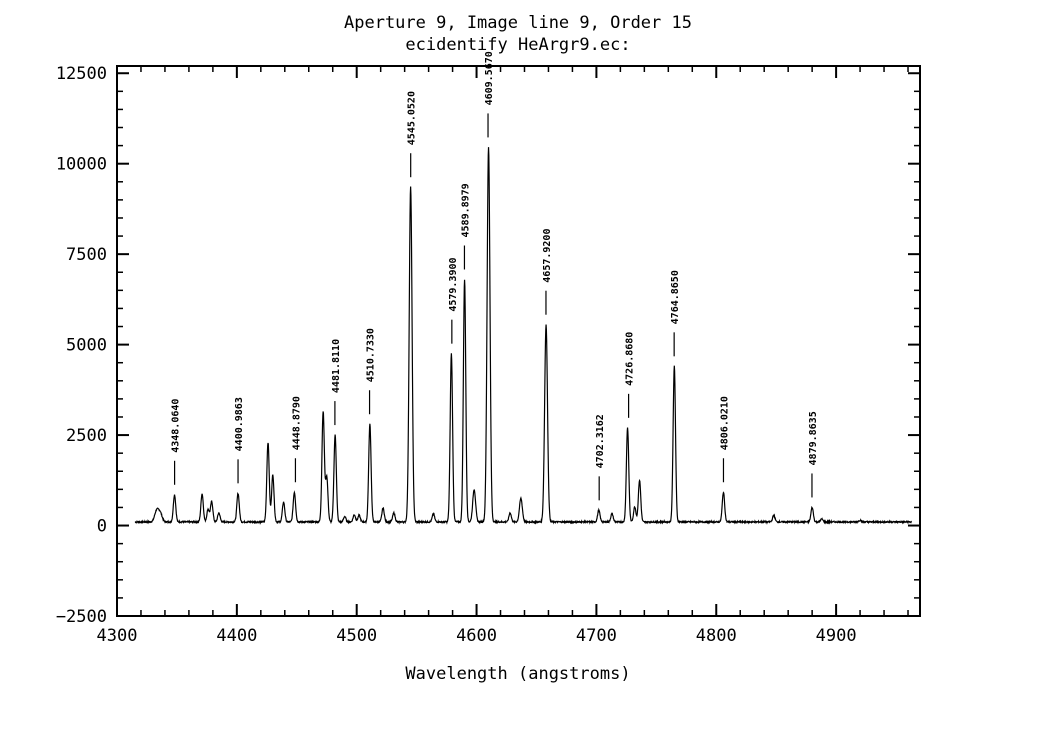  What do you see at coordinates (675, 297) in the screenshot?
I see `line-id-label: 4764.8650` at bounding box center [675, 297].